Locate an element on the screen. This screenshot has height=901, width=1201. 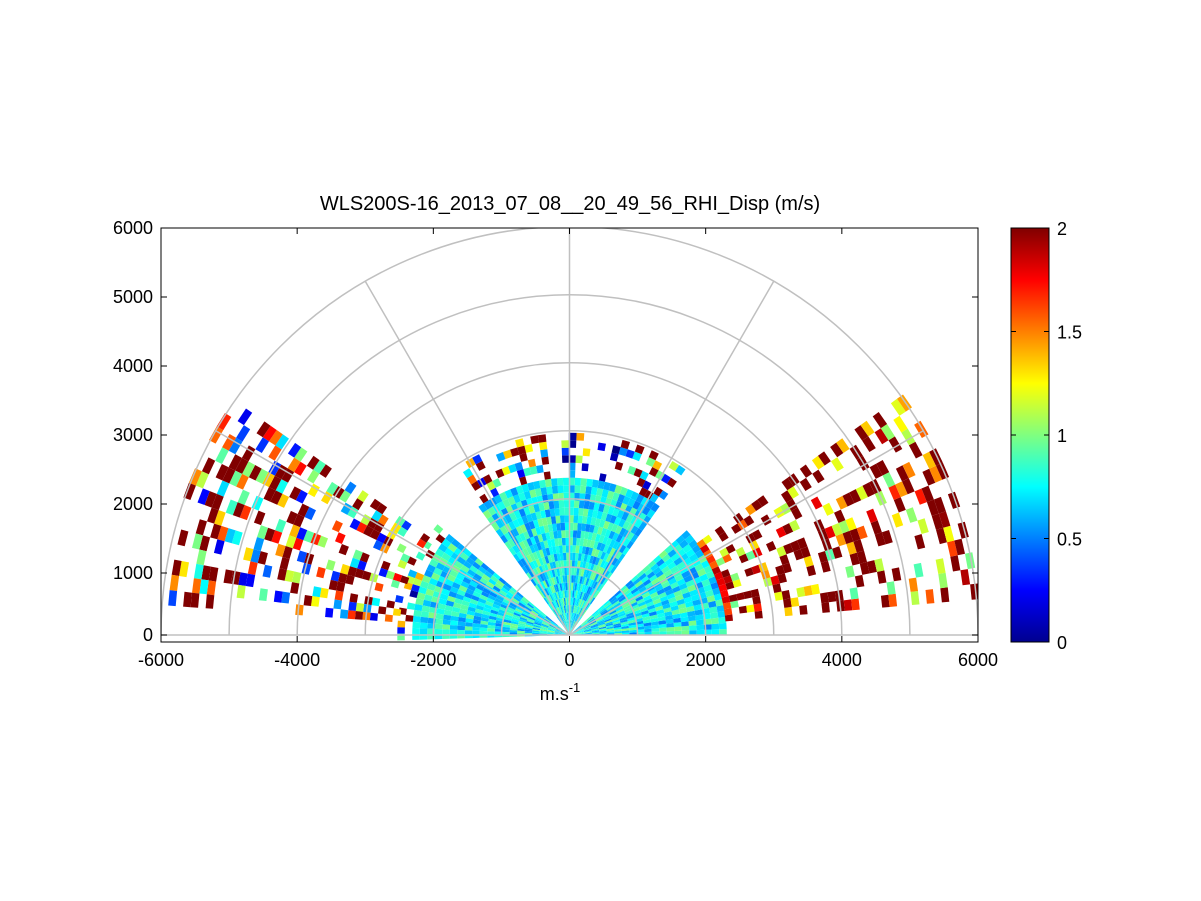
x-axis-label-superscript: -1 is located at coordinates (575, 687).